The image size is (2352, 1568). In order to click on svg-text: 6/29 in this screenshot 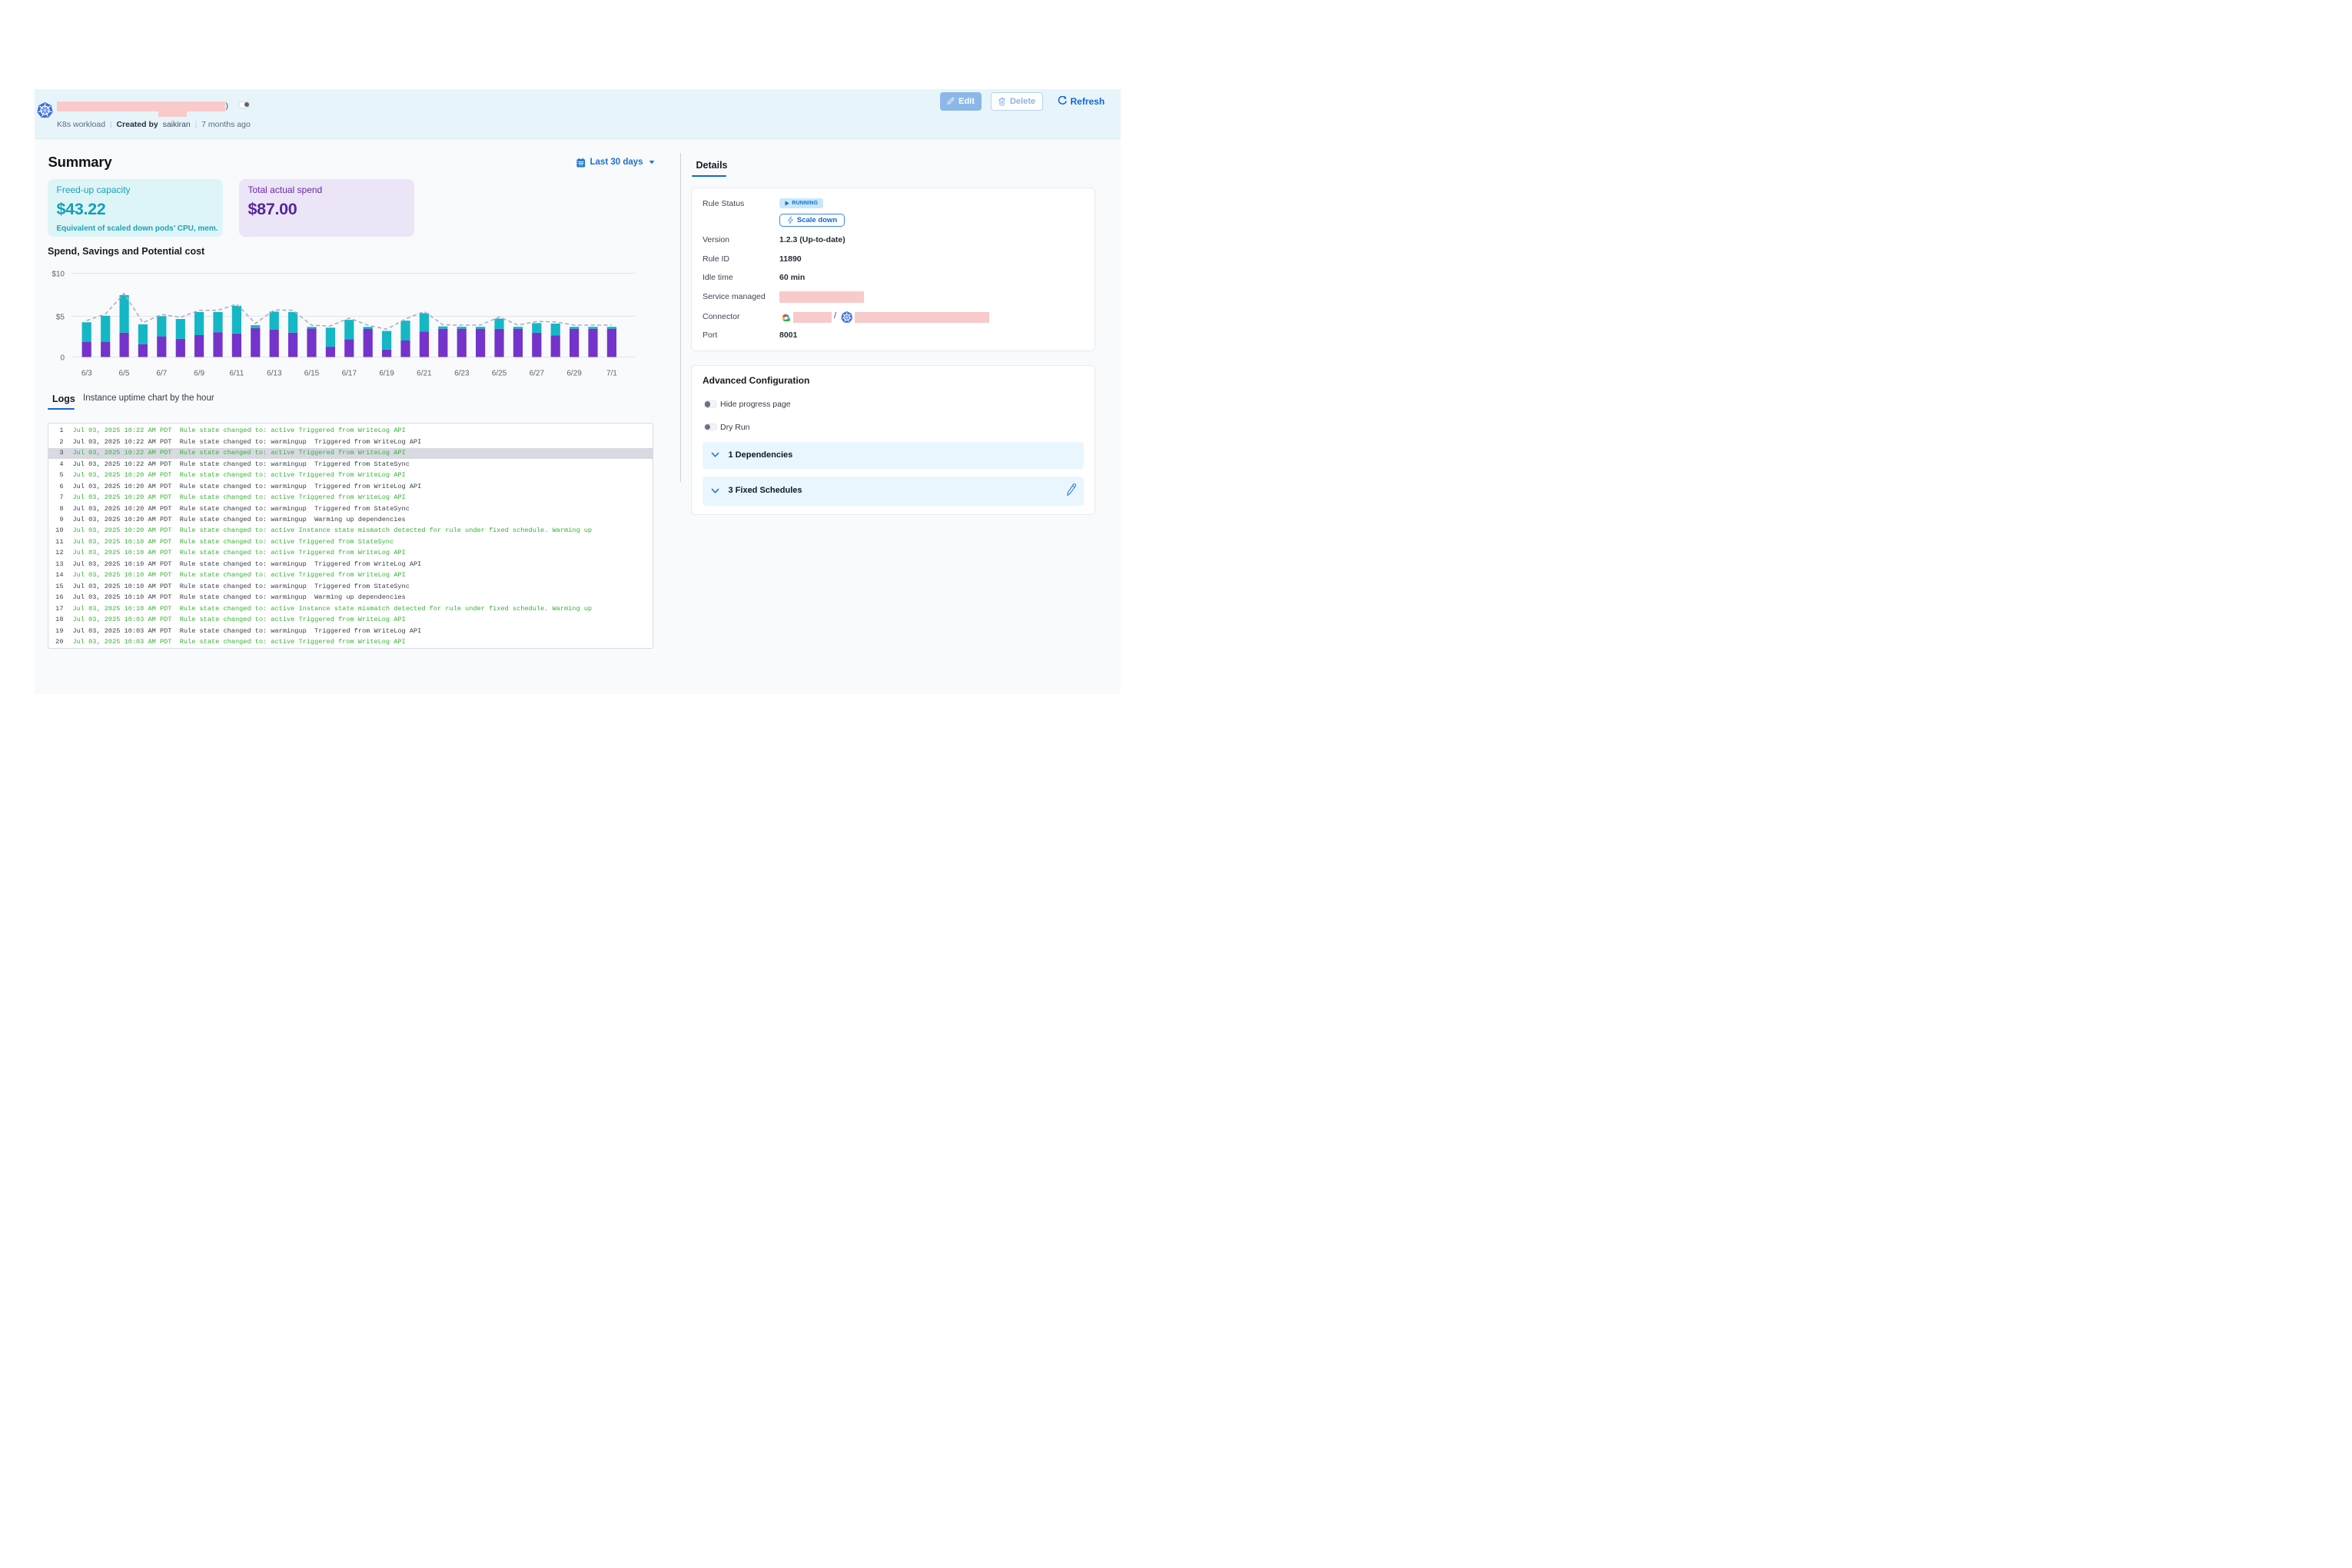, I will do `click(574, 374)`.